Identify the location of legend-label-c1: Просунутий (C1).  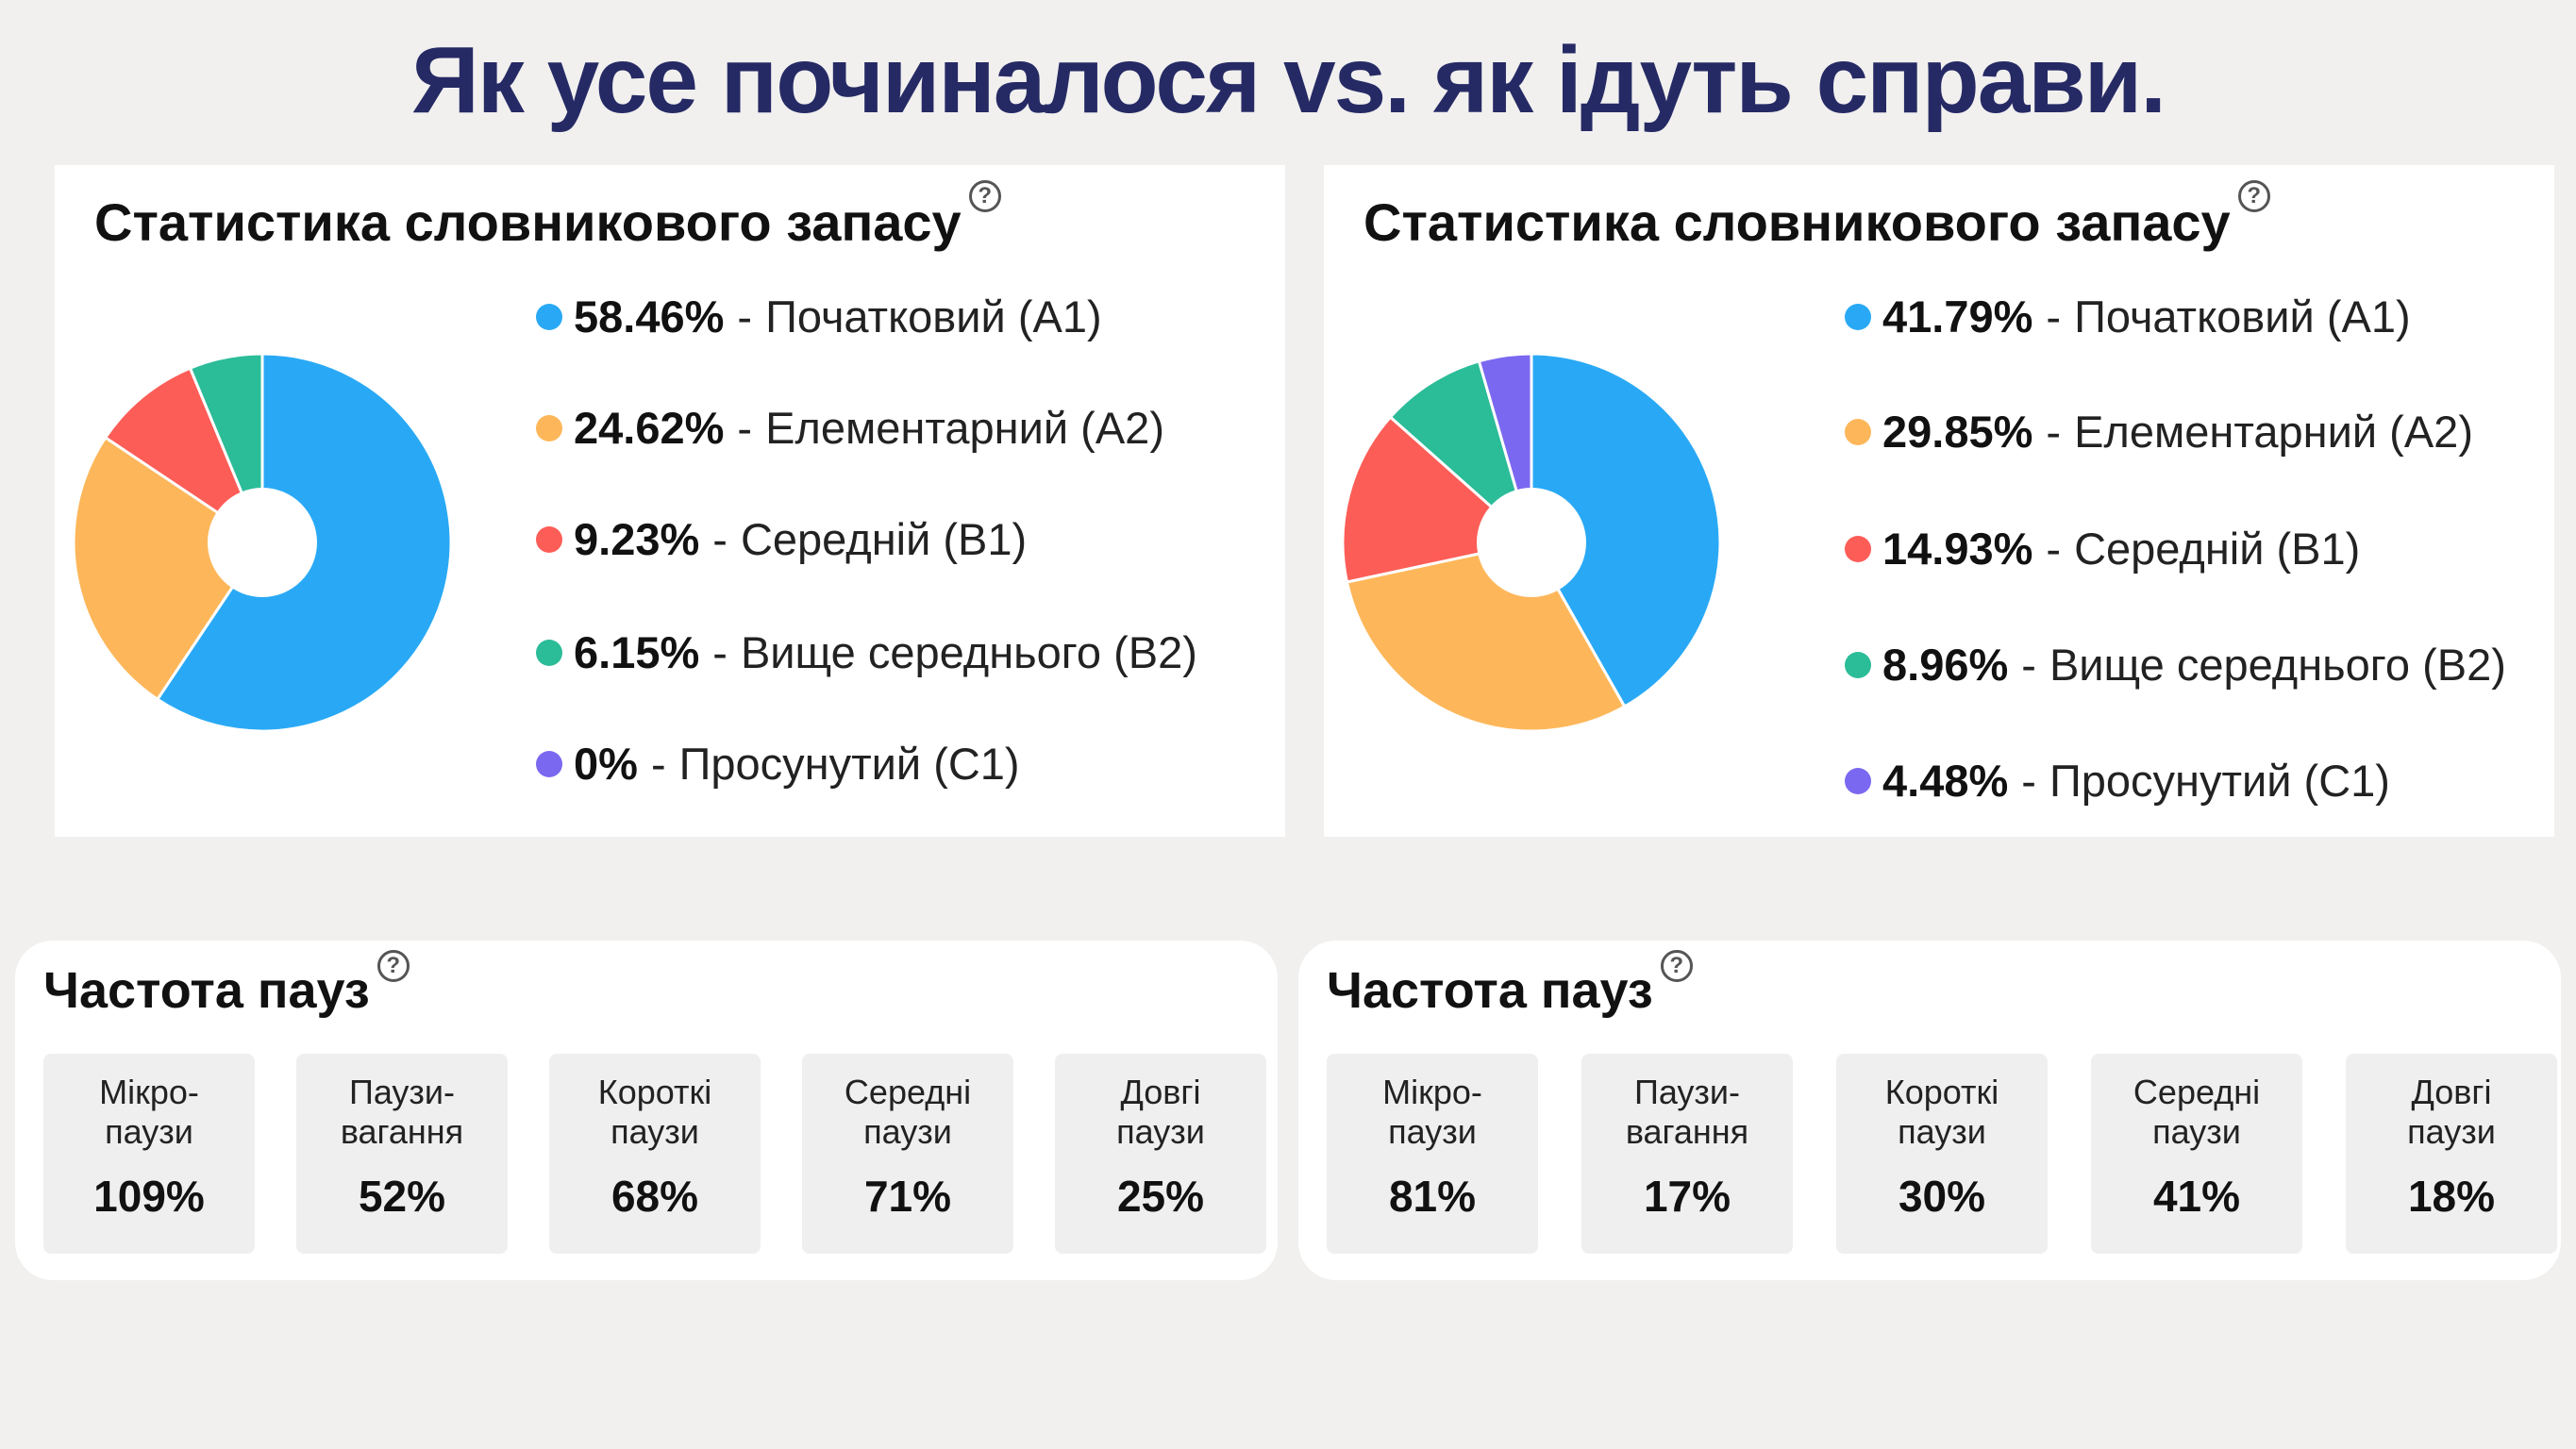
(2219, 781).